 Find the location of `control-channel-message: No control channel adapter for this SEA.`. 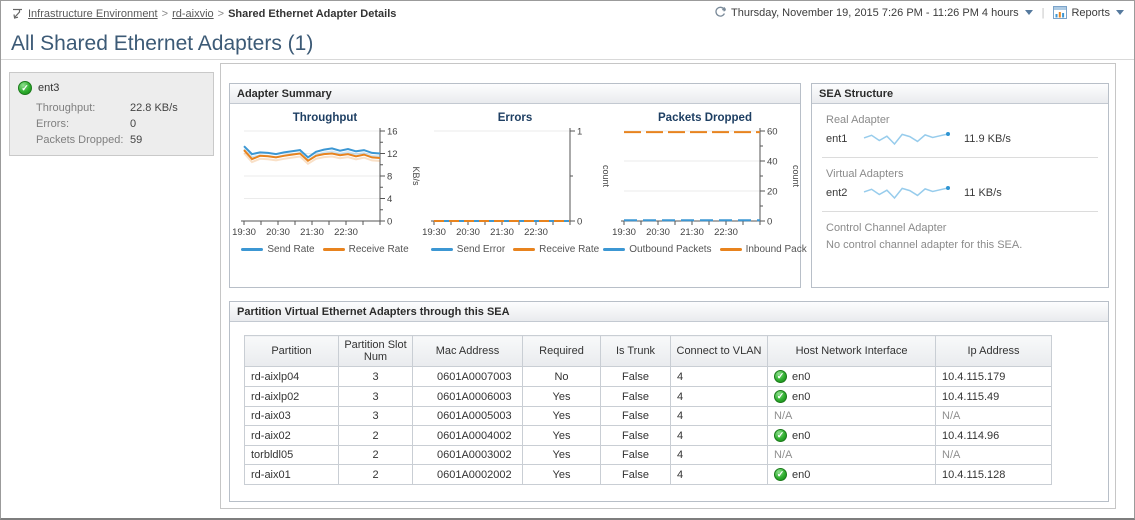

control-channel-message: No control channel adapter for this SEA. is located at coordinates (924, 245).